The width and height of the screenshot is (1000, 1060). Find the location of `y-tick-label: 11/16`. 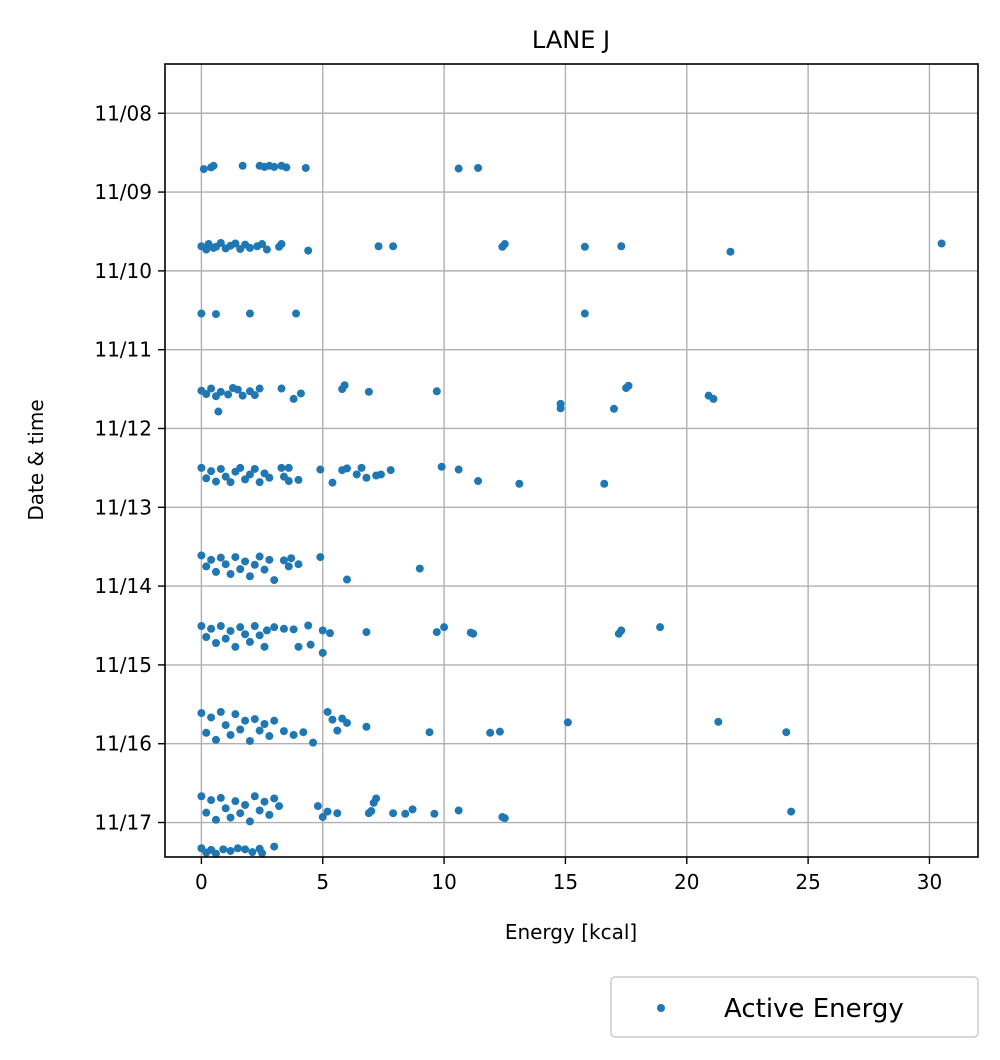

y-tick-label: 11/16 is located at coordinates (123, 744).